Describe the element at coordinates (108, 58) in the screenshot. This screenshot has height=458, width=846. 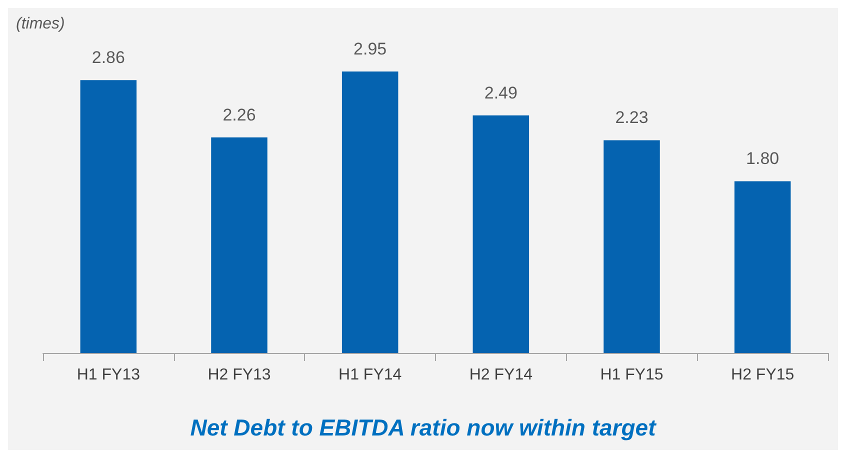
I see `data-label: 2.86` at that location.